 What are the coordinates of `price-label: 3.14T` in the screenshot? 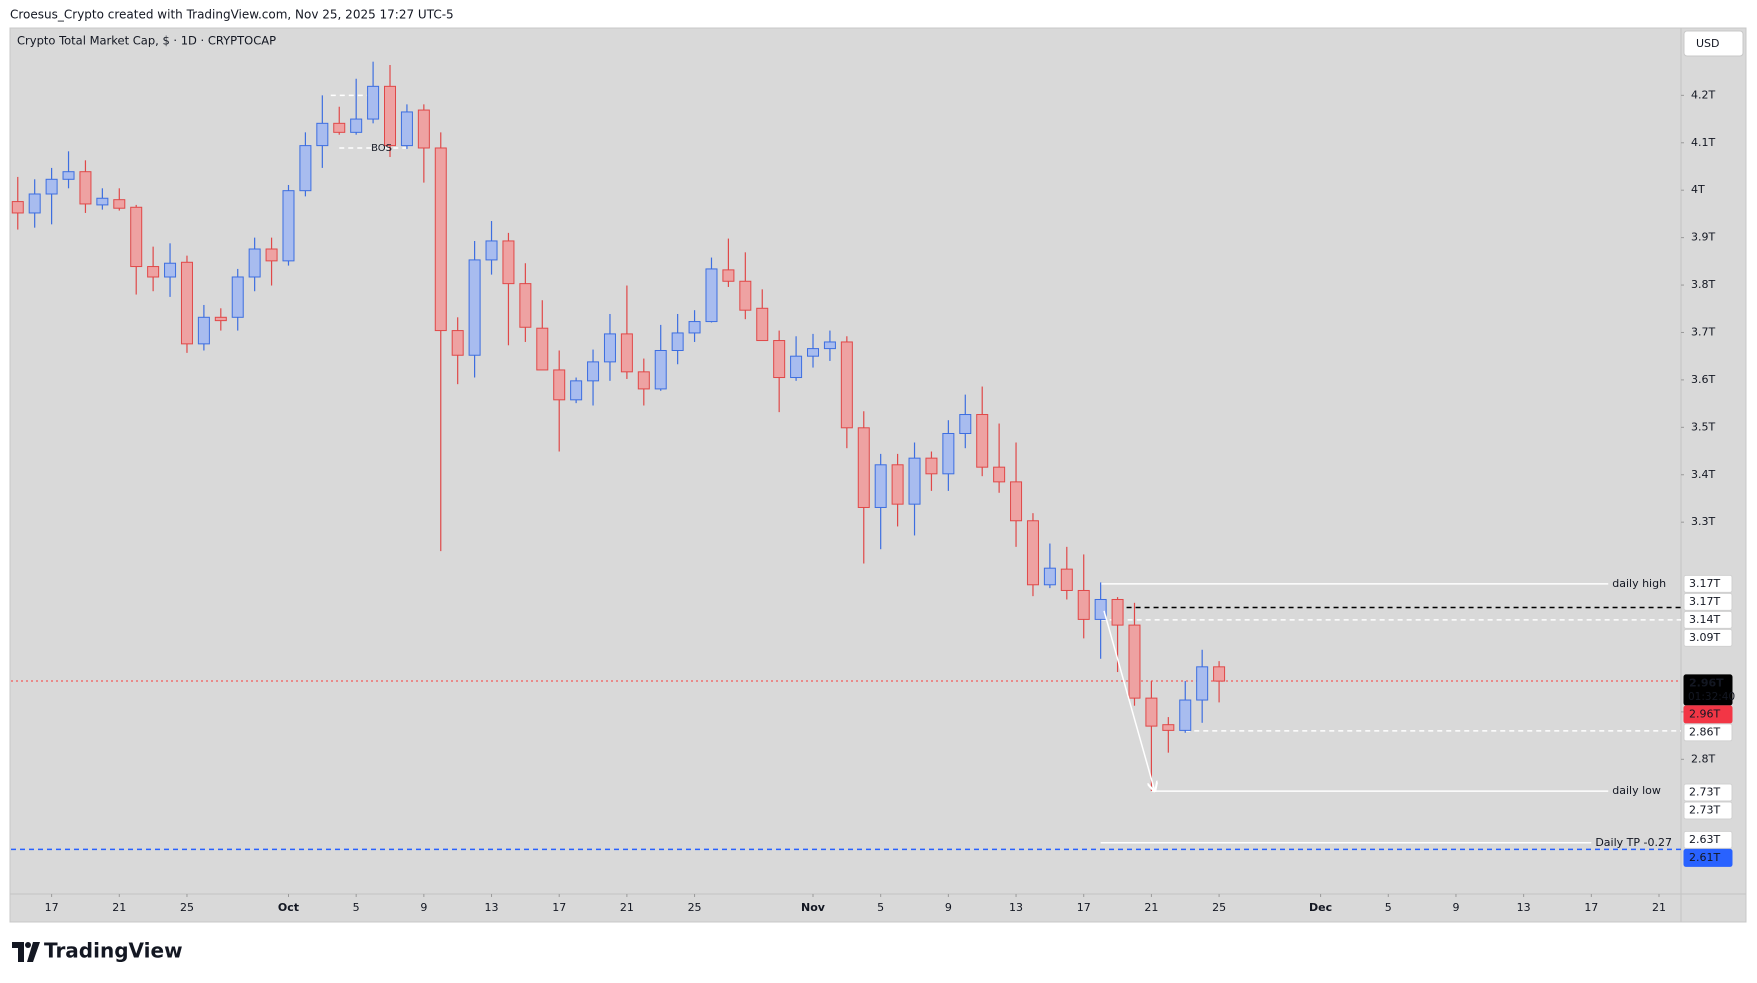 It's located at (1704, 619).